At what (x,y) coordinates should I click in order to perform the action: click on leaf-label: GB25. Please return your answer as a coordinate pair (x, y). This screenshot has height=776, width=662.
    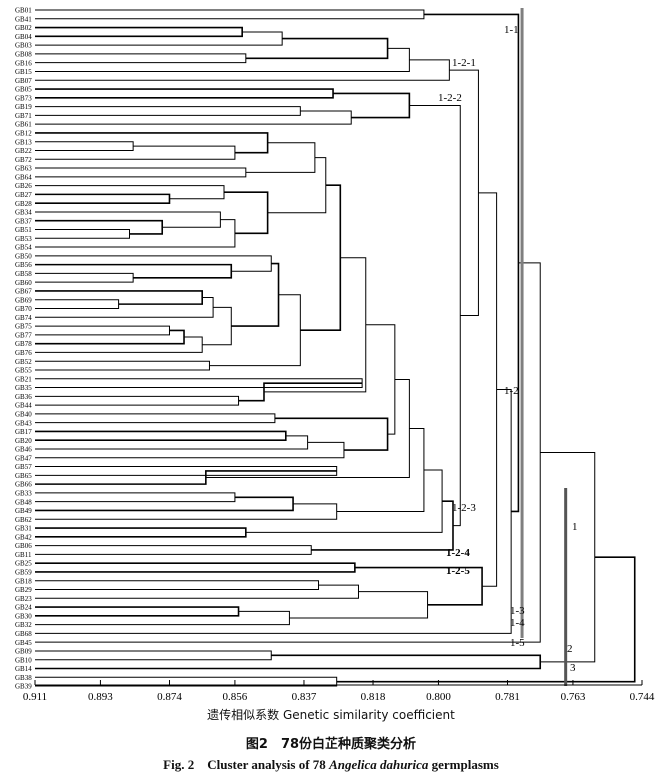
    Looking at the image, I should click on (23, 564).